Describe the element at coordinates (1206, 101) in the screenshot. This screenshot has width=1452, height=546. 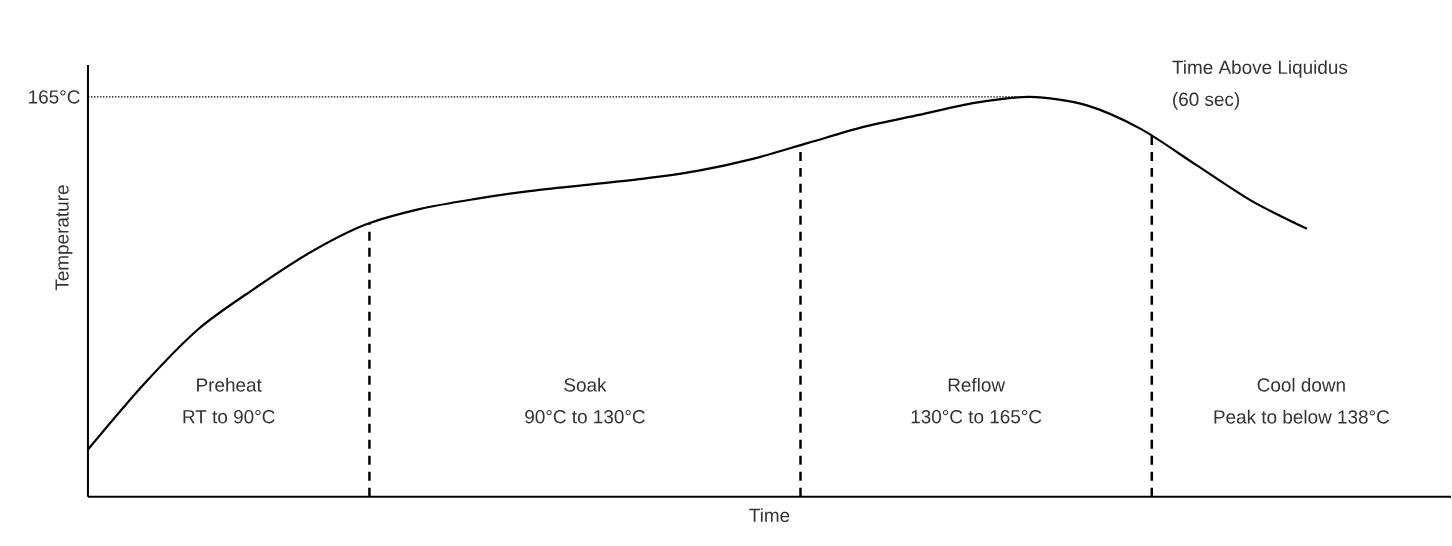
I see `annotation: (60 sec)` at that location.